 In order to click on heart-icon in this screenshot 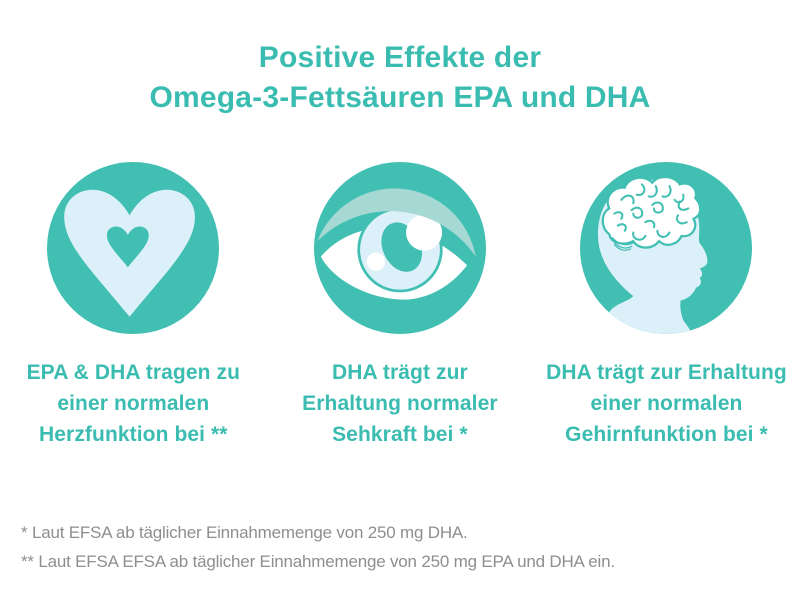, I will do `click(133, 248)`.